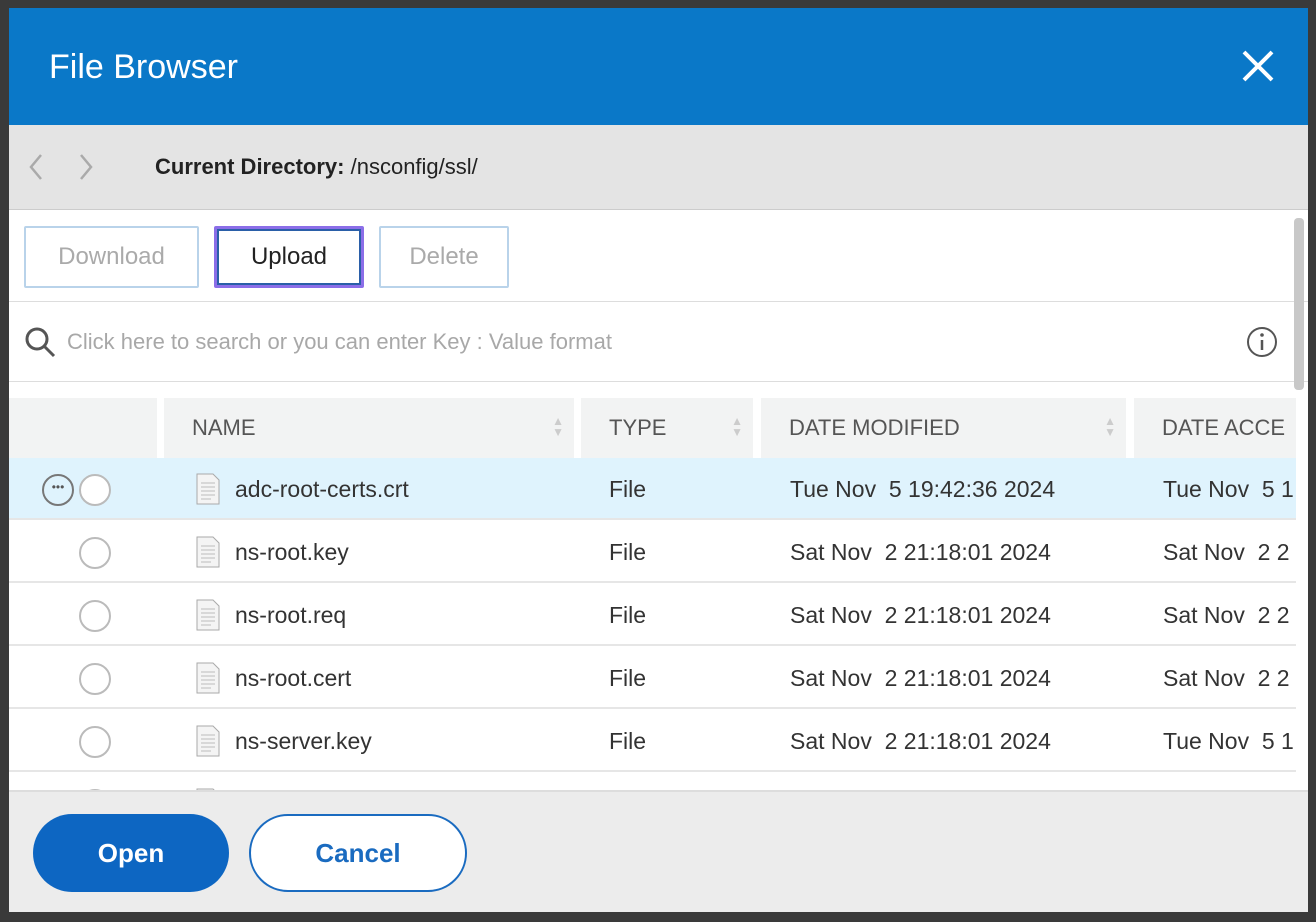 The width and height of the screenshot is (1316, 922). I want to click on current-directory-label: Current Directory:, so click(250, 166).